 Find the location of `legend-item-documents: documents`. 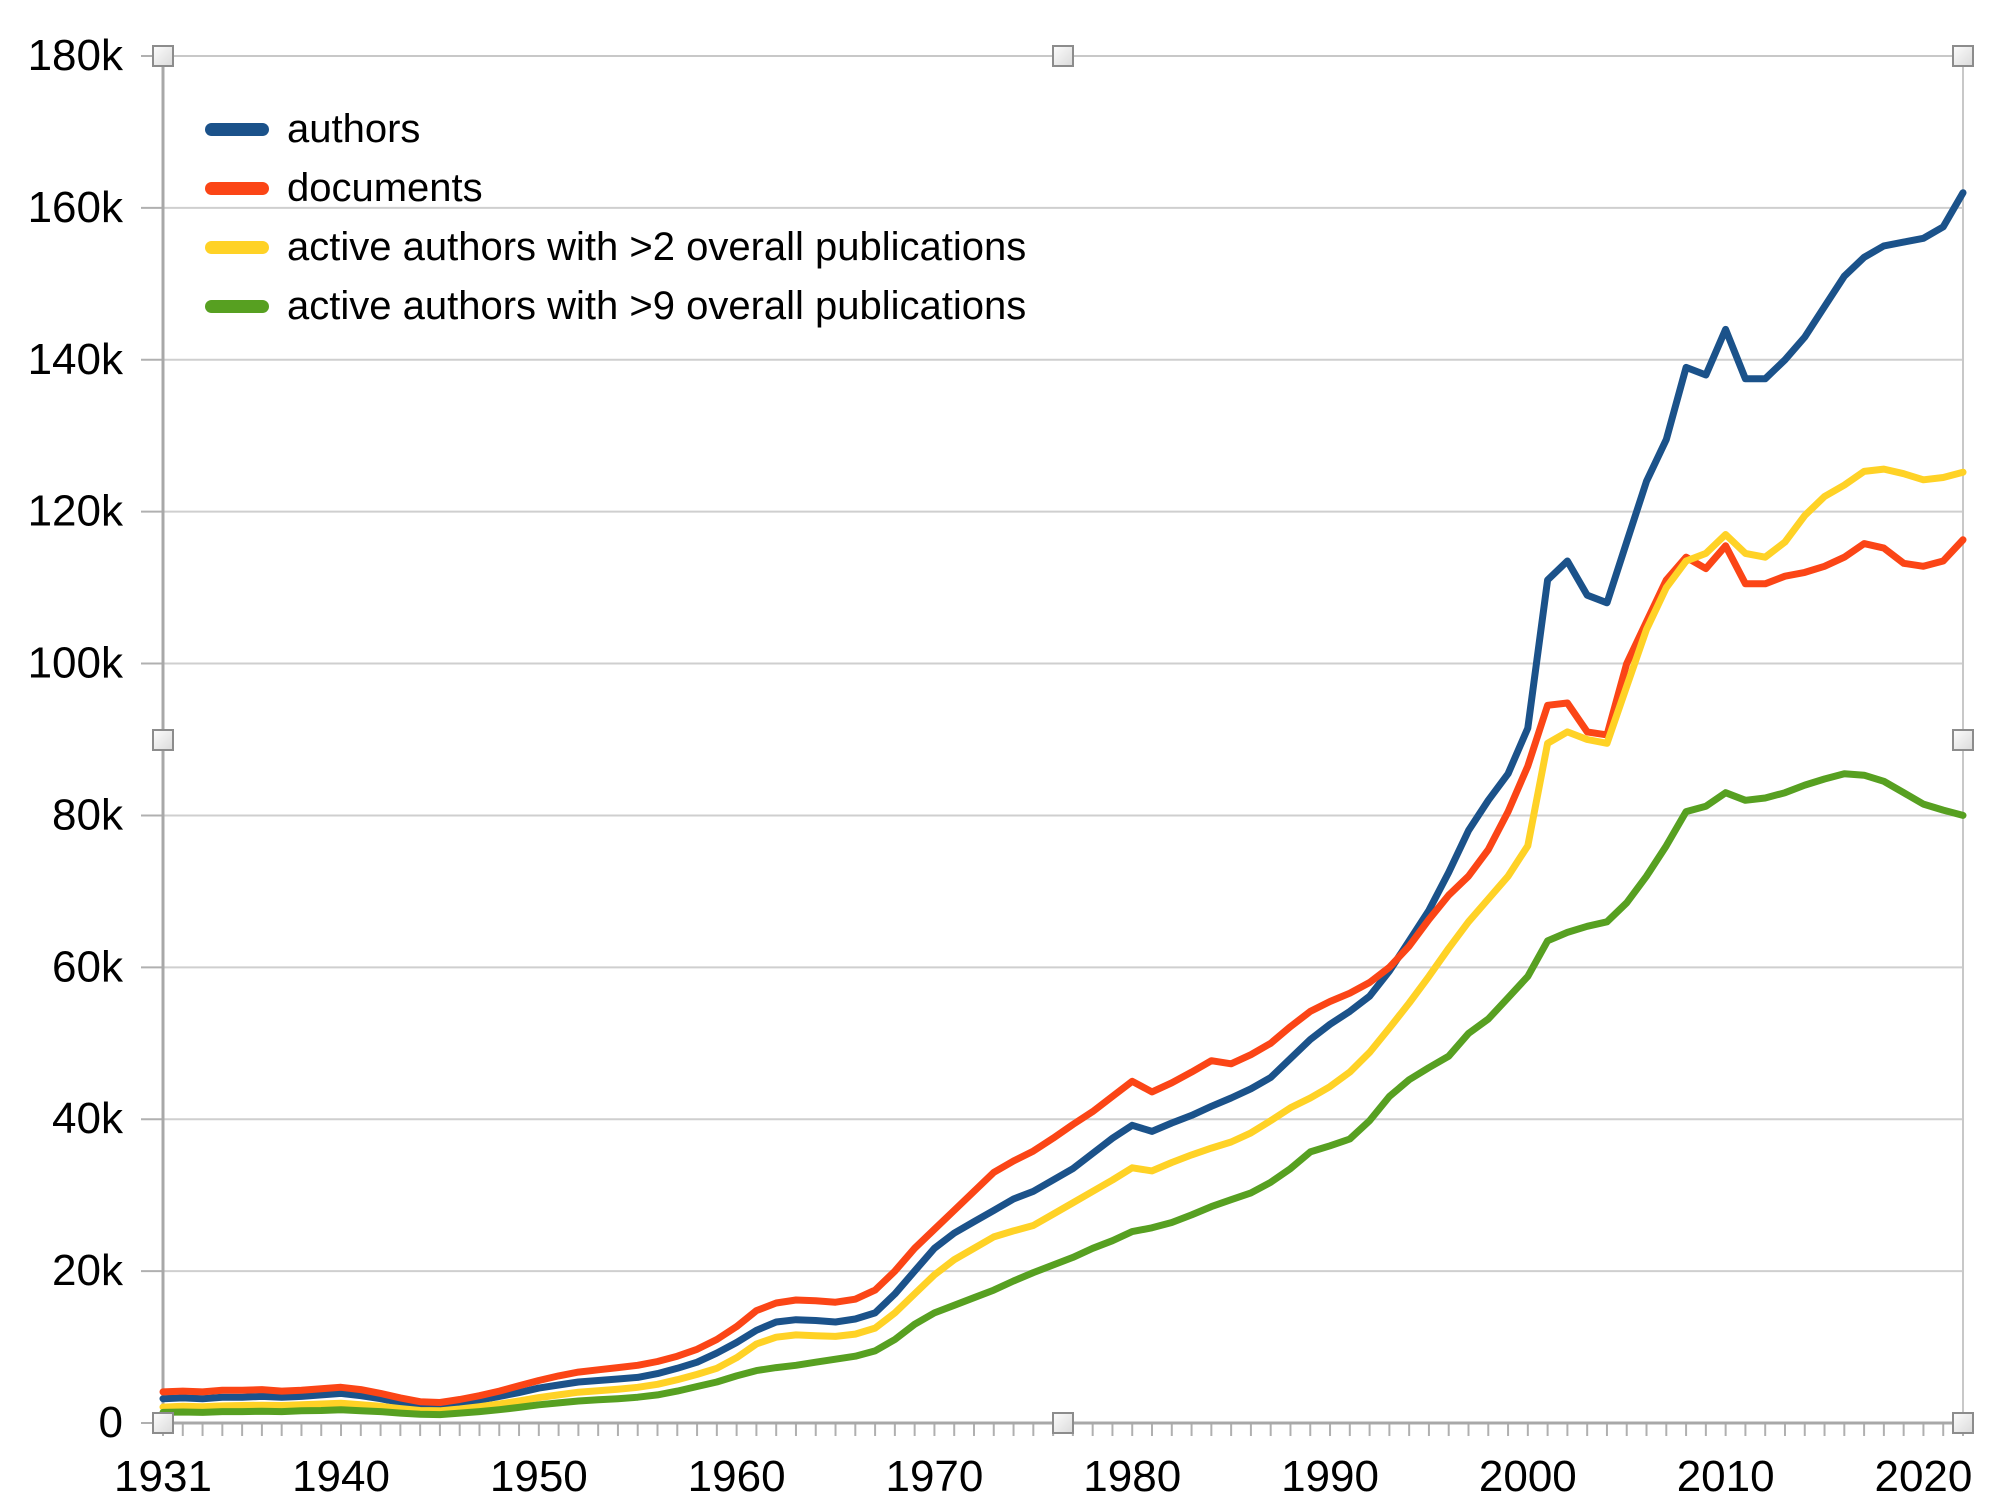

legend-item-documents: documents is located at coordinates (615, 188).